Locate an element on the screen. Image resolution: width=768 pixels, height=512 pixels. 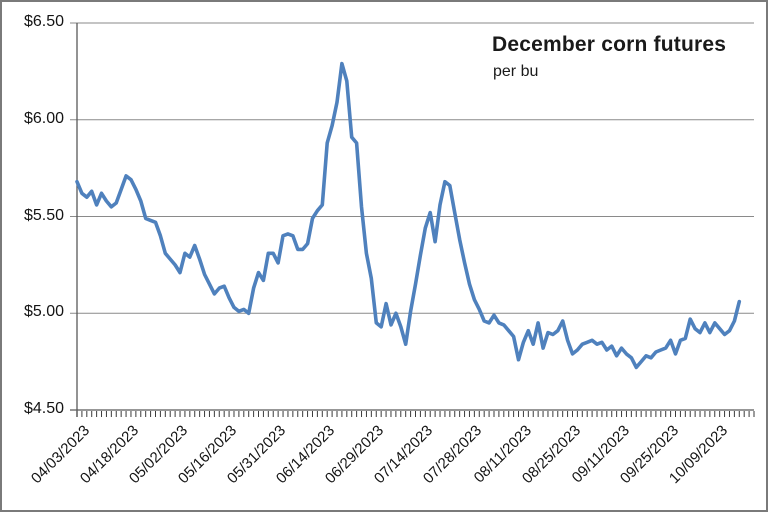
y-tick-label: $6.50 is located at coordinates (43, 21).